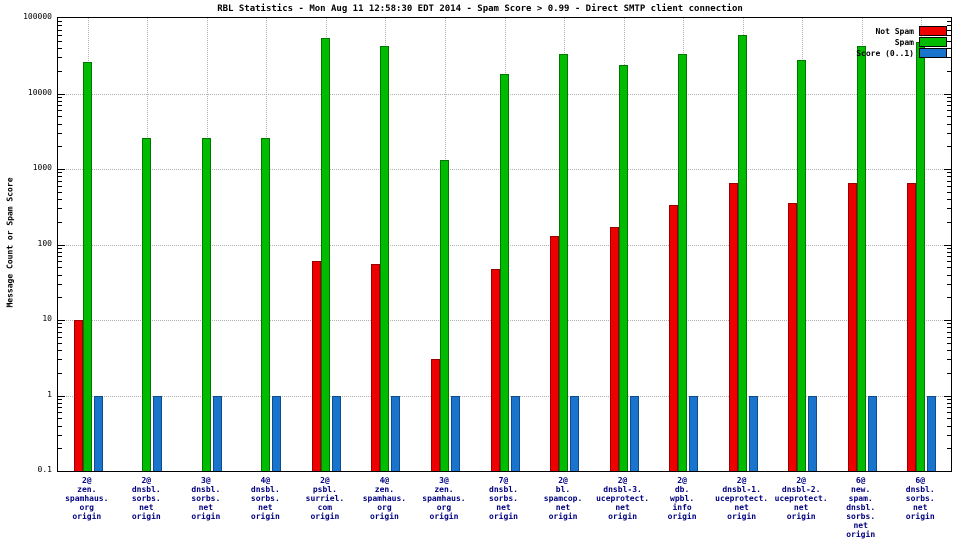  I want to click on x-tick-label: 3@ dnsbl. sorbs. net origin, so click(206, 498).